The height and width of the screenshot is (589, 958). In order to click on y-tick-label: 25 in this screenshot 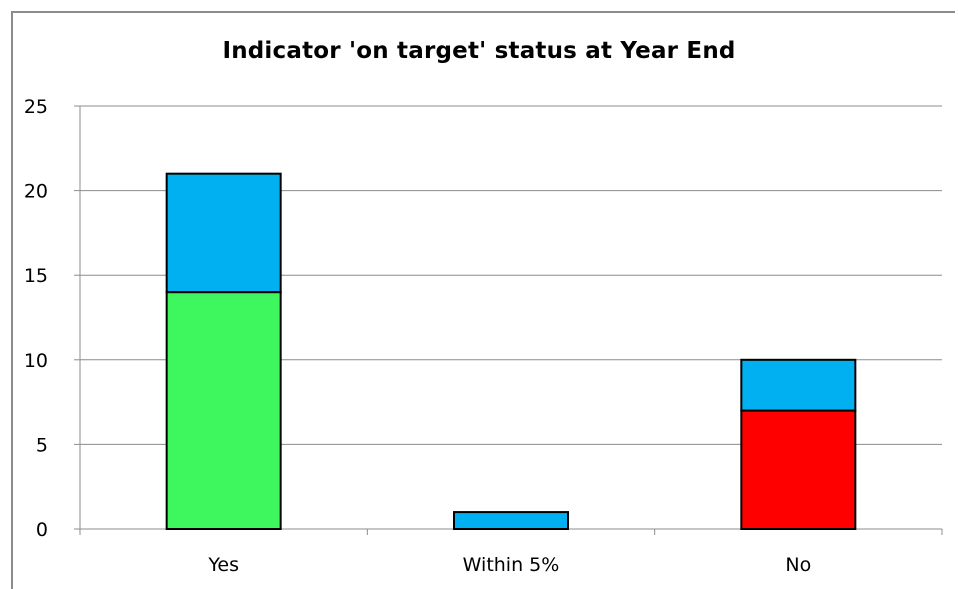, I will do `click(36, 107)`.